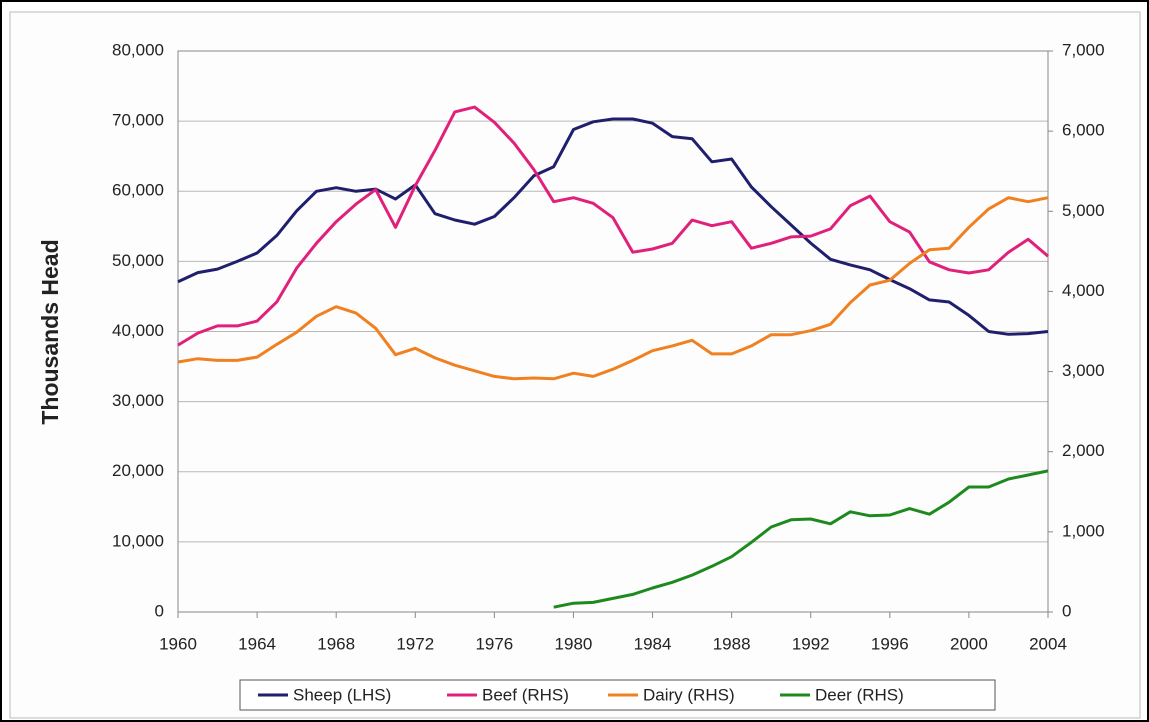 The image size is (1149, 722). What do you see at coordinates (138, 540) in the screenshot?
I see `y-tick-label: 10,000` at bounding box center [138, 540].